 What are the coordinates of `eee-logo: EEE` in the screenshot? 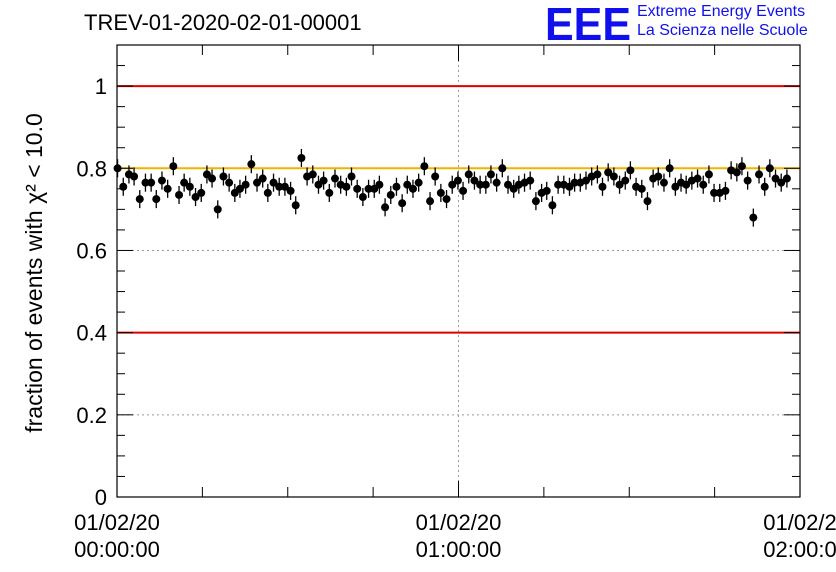 It's located at (588, 22).